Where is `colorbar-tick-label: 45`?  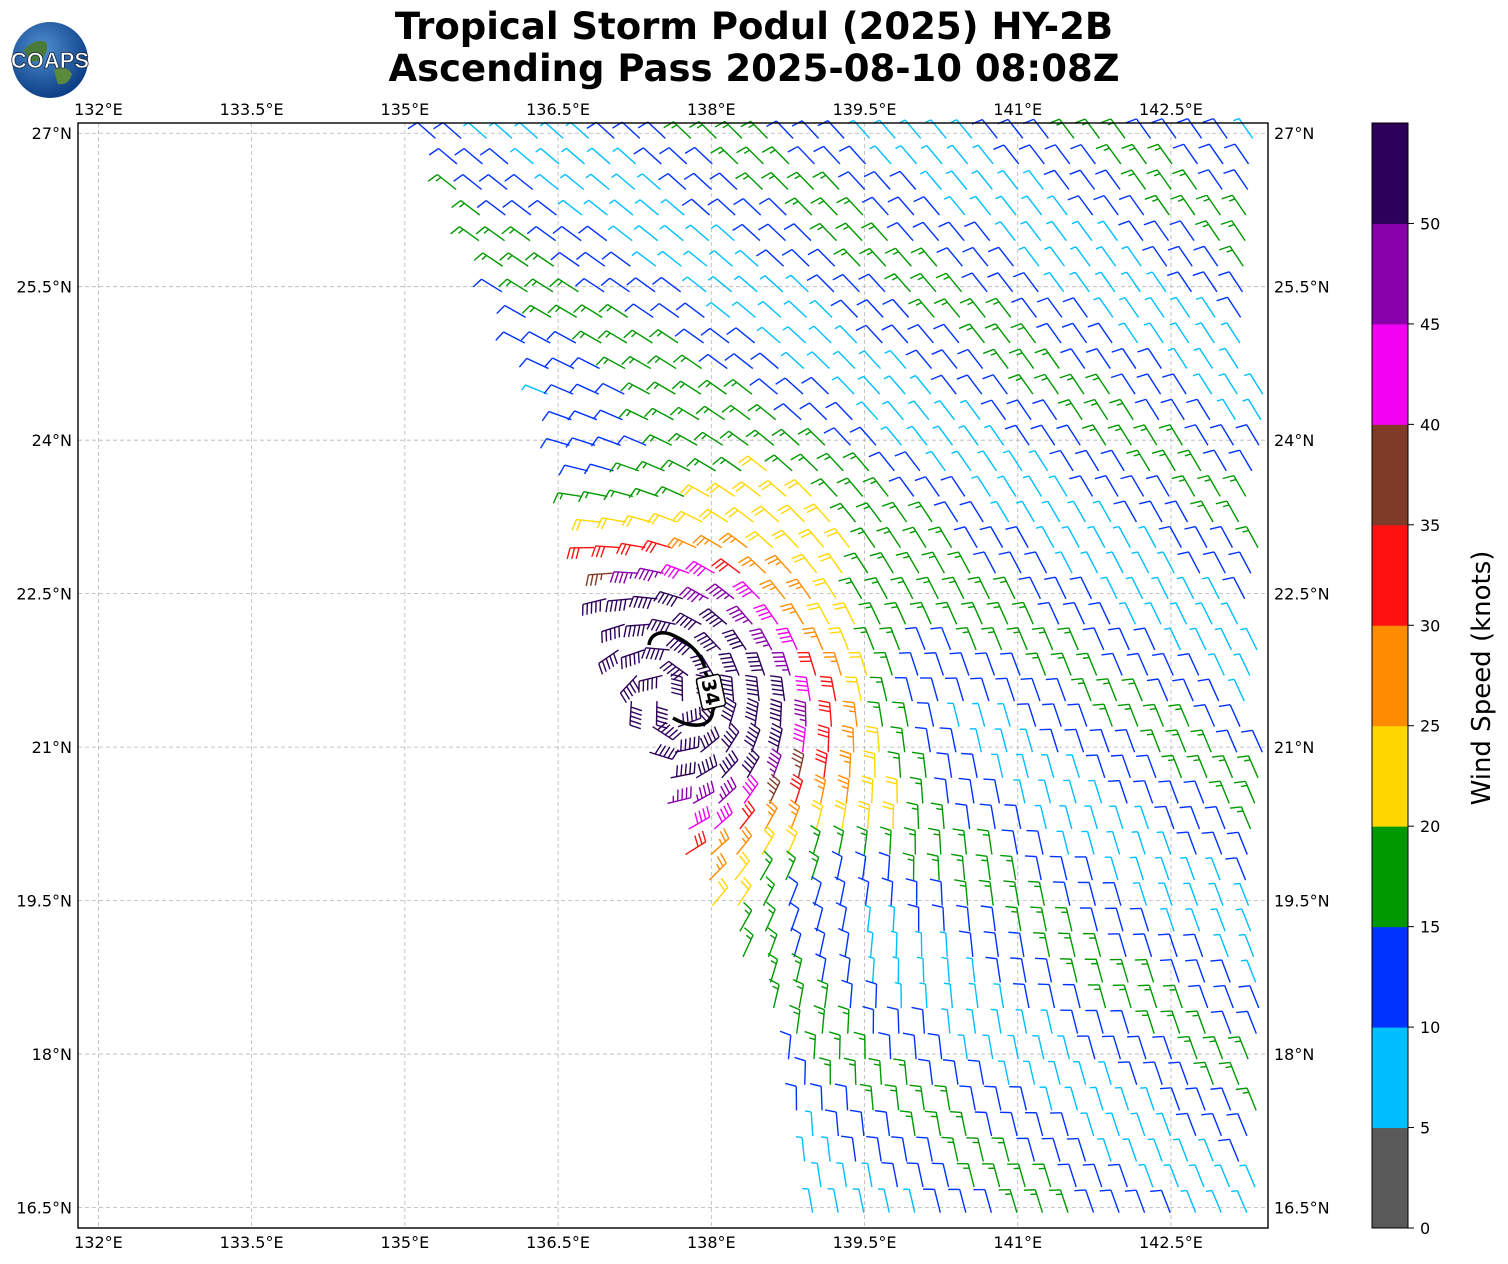
colorbar-tick-label: 45 is located at coordinates (1430, 324).